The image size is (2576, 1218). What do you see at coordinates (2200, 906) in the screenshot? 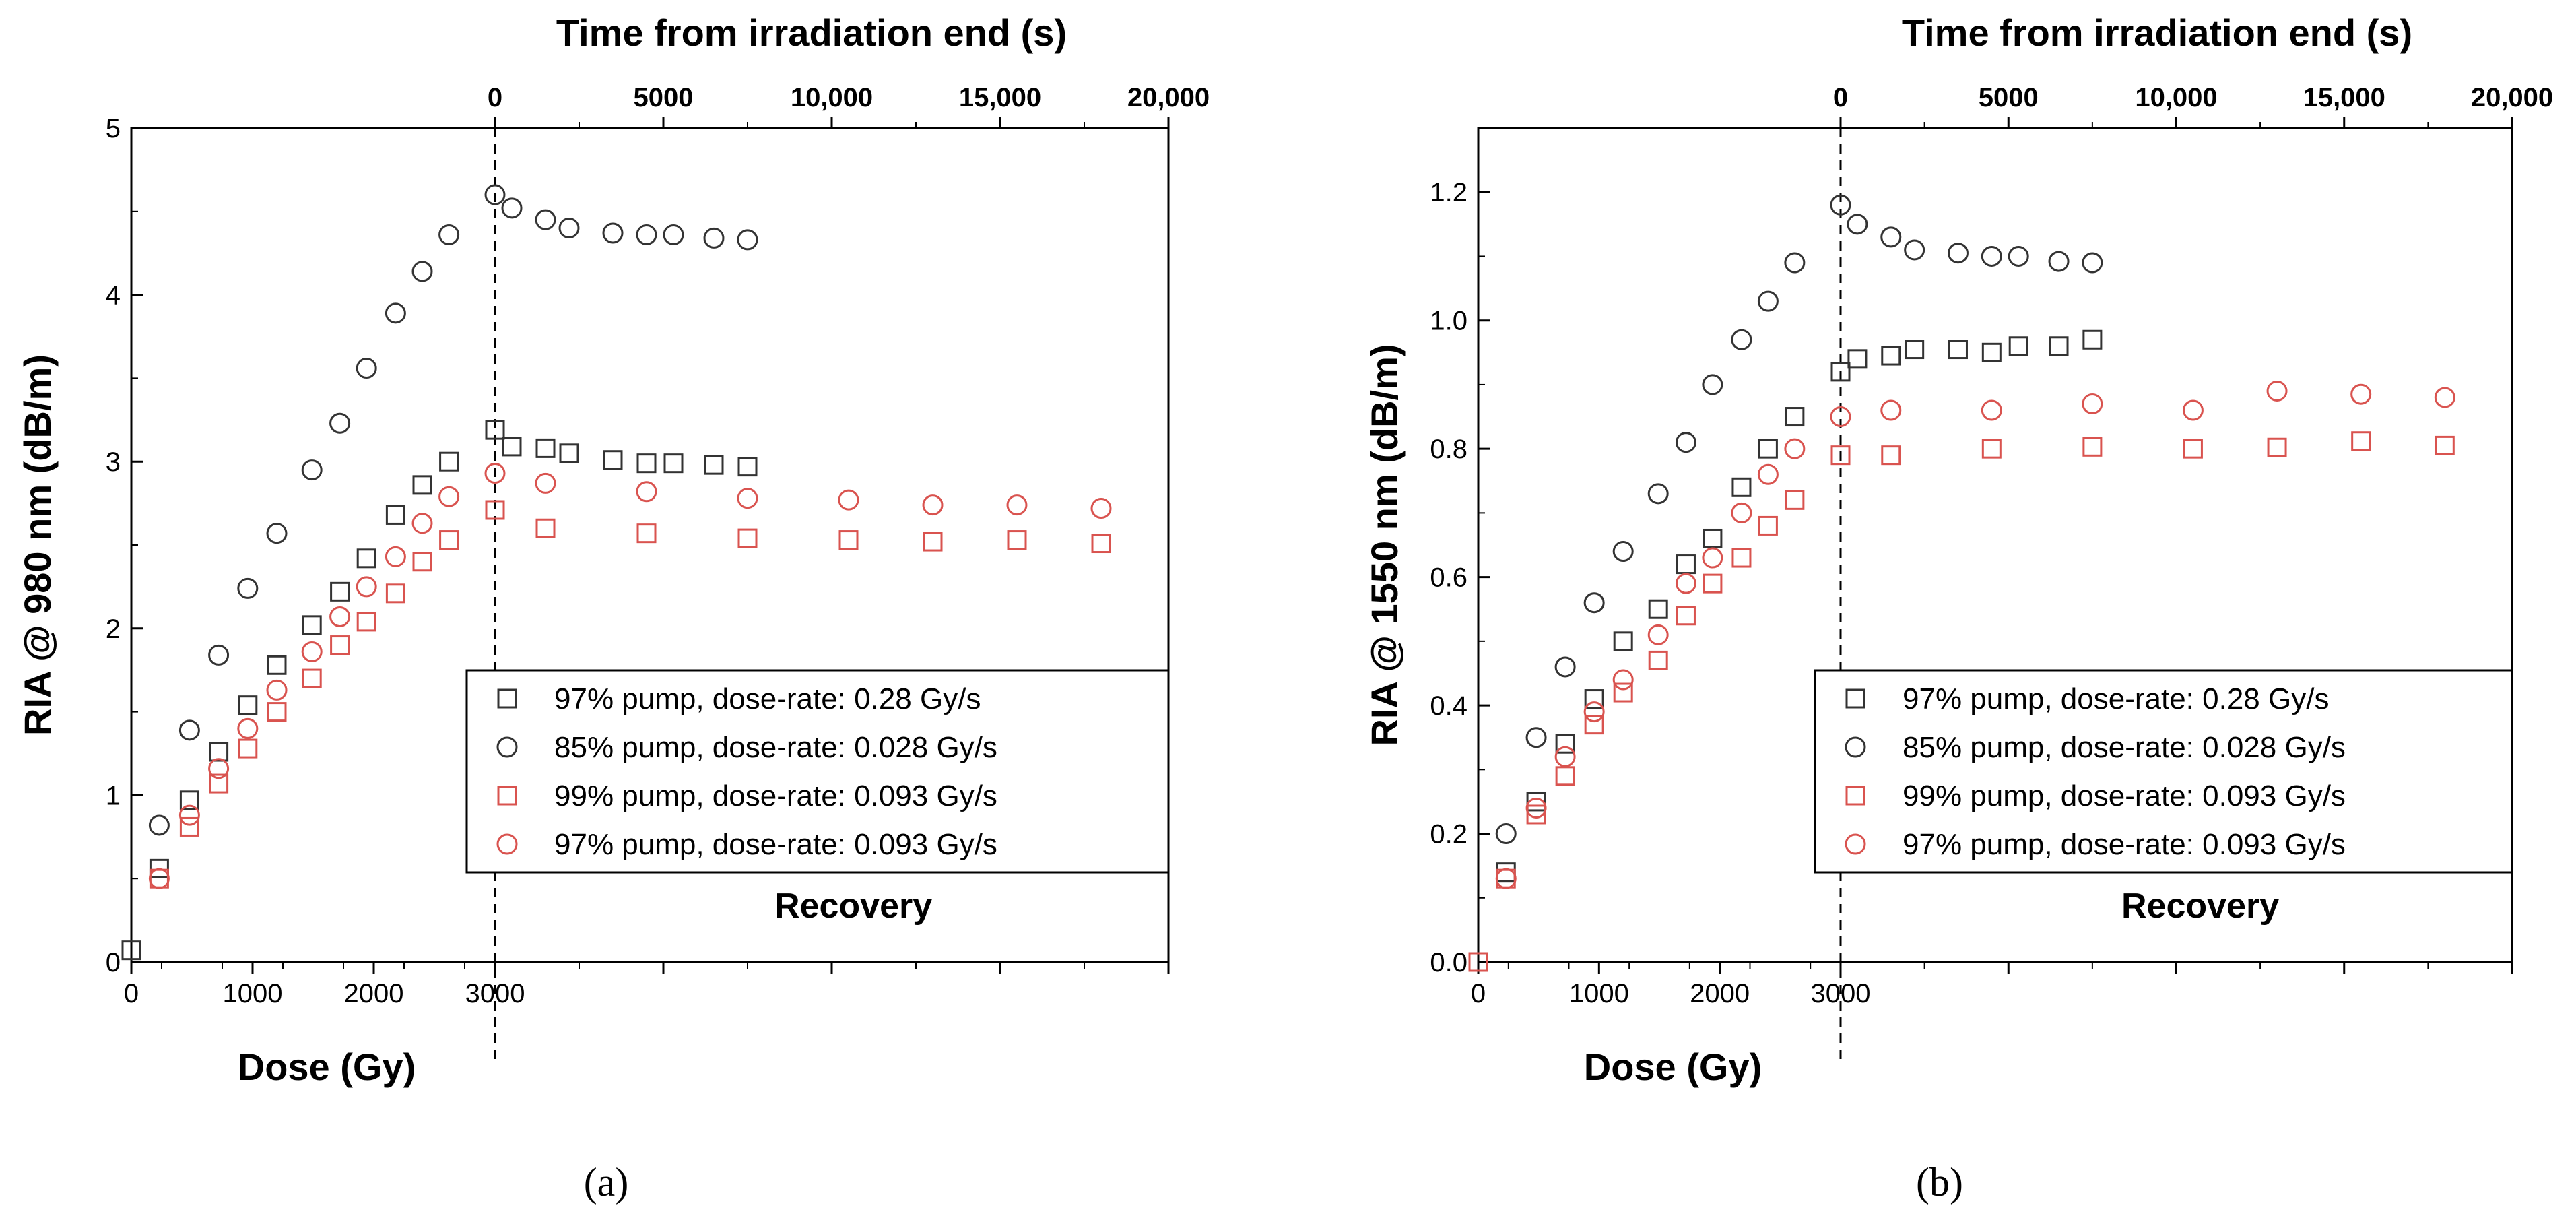
I see `recovery-annotation: Recovery` at bounding box center [2200, 906].